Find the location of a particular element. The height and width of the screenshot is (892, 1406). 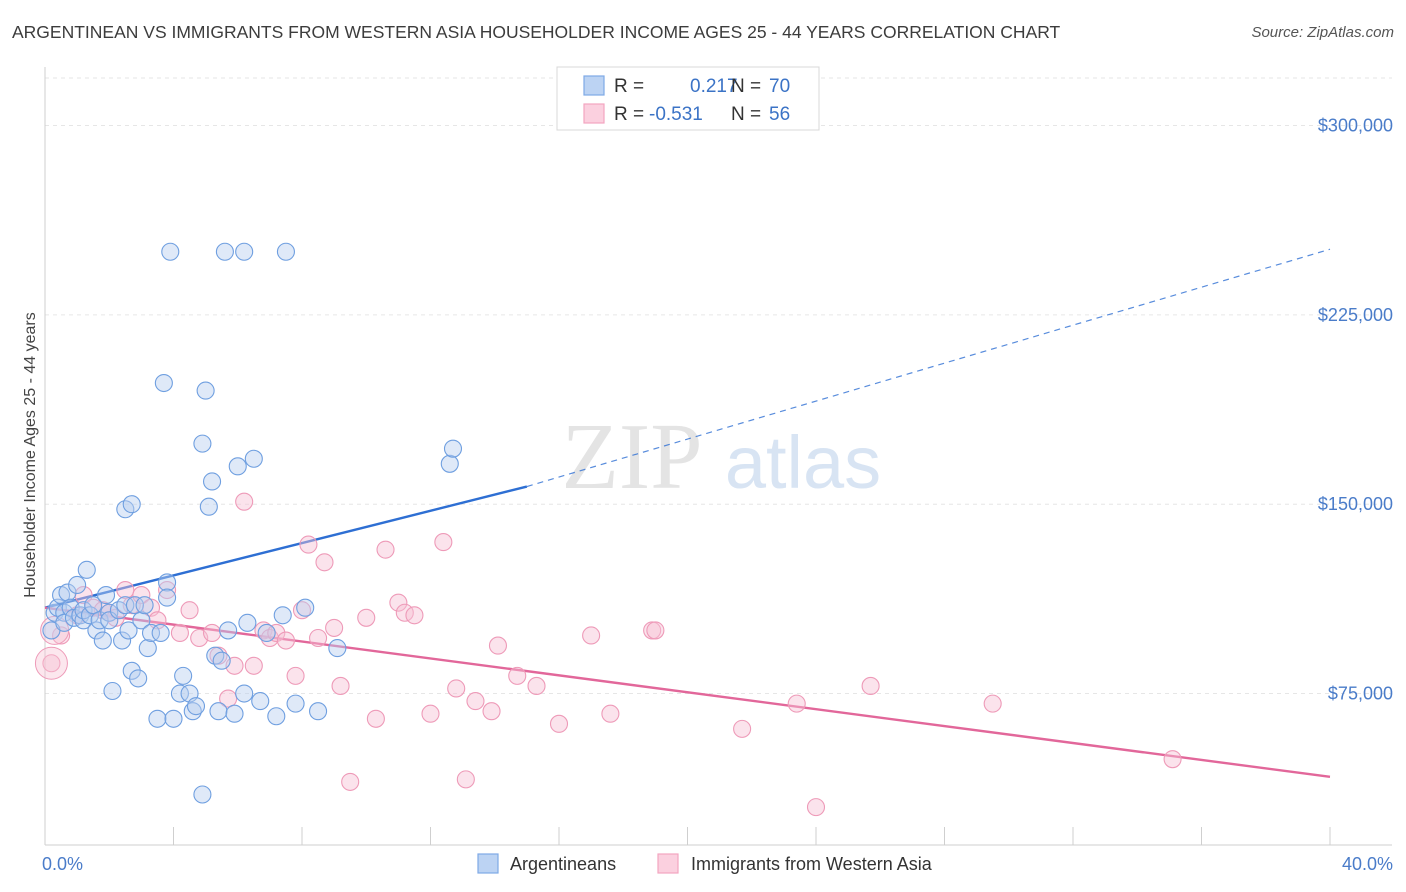

trend-line-argentineans is located at coordinates (286, 547).